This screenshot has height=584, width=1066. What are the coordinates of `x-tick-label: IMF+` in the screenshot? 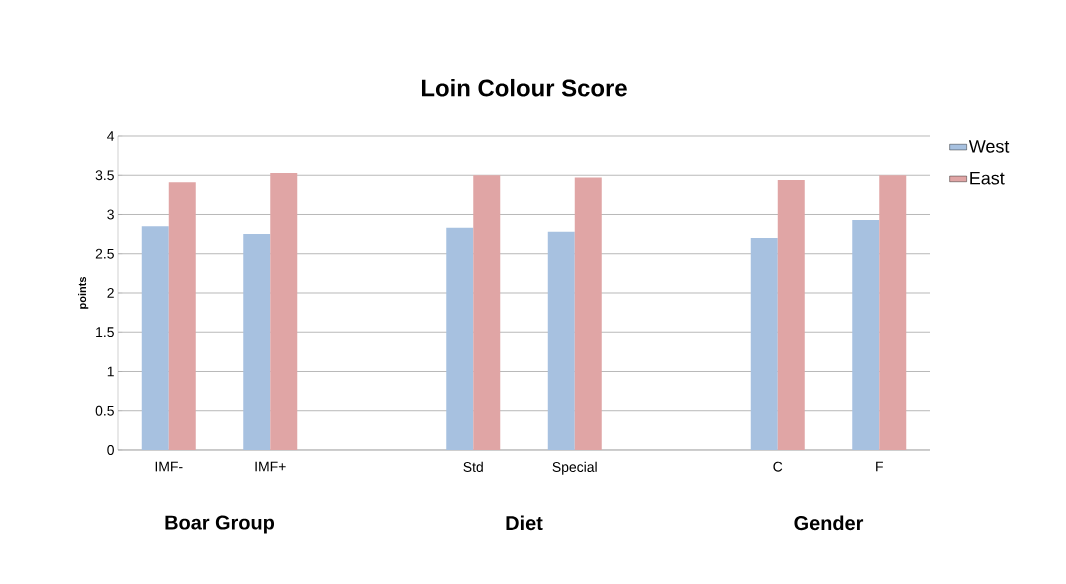 It's located at (270, 466).